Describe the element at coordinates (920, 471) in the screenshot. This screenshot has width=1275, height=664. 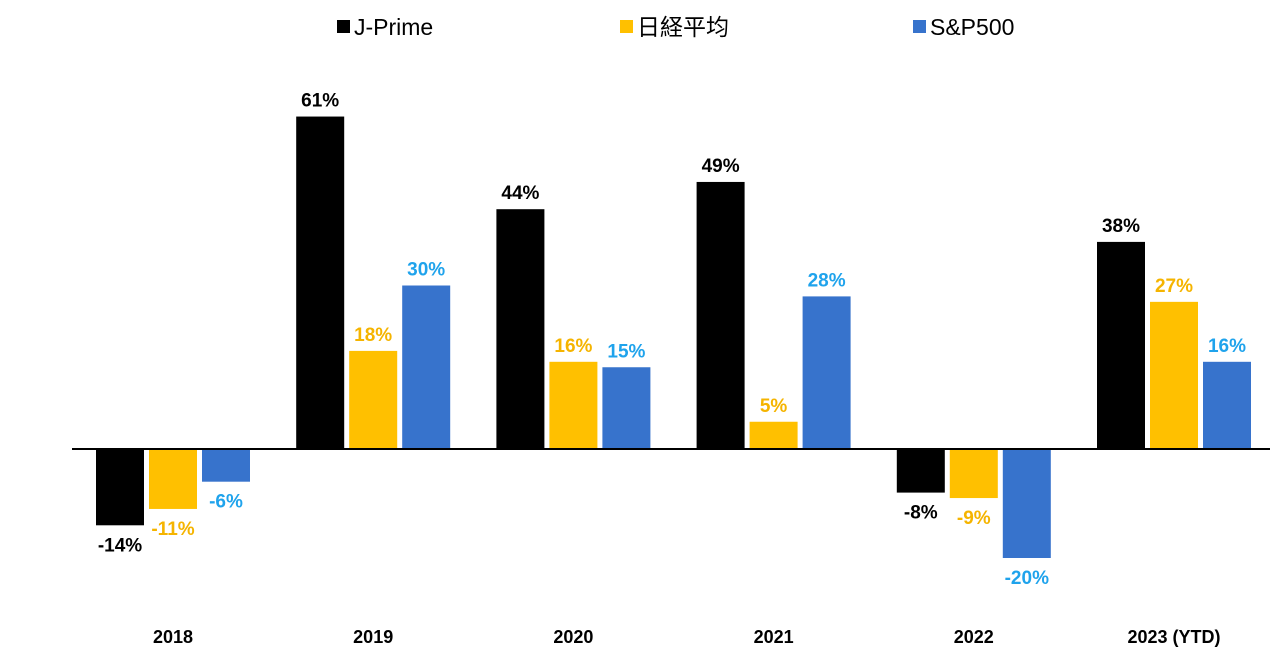
I see `bar-j-prime-2022` at that location.